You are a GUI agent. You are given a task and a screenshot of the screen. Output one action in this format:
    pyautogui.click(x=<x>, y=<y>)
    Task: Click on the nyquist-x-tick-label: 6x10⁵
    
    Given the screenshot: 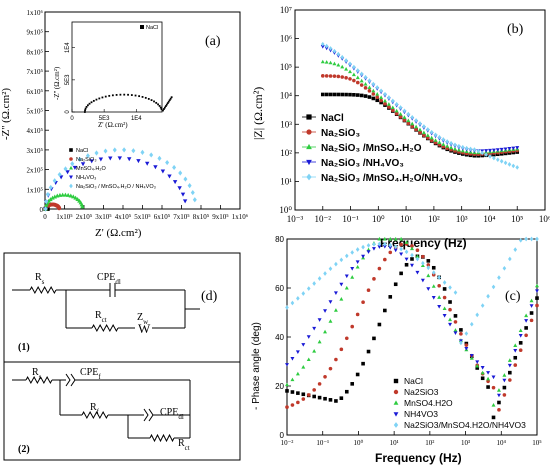 What is the action you would take?
    pyautogui.click(x=162, y=217)
    